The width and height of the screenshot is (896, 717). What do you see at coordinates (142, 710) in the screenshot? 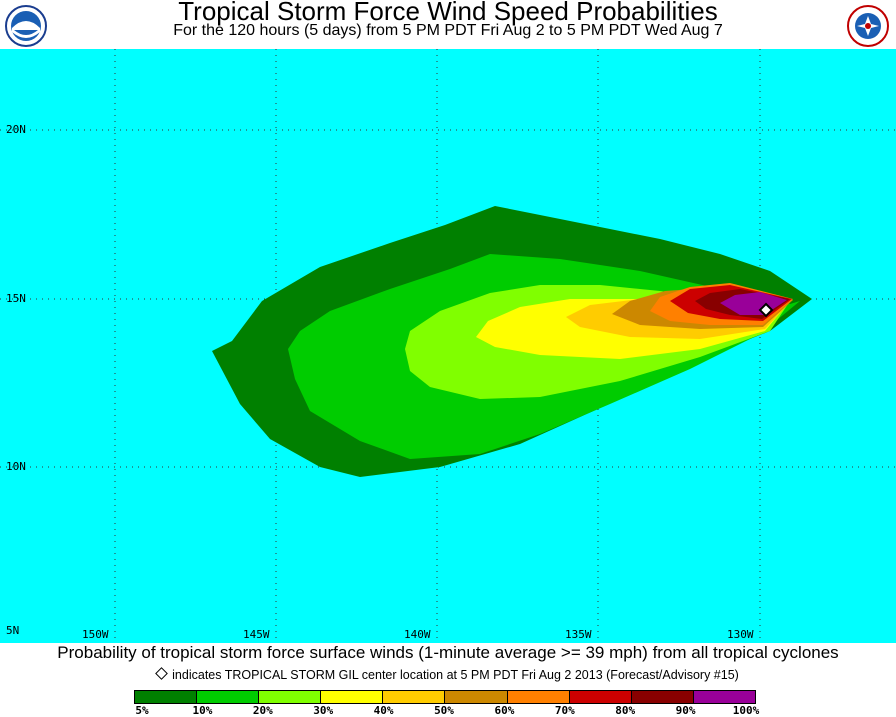
I see `scale-label: 5%` at bounding box center [142, 710].